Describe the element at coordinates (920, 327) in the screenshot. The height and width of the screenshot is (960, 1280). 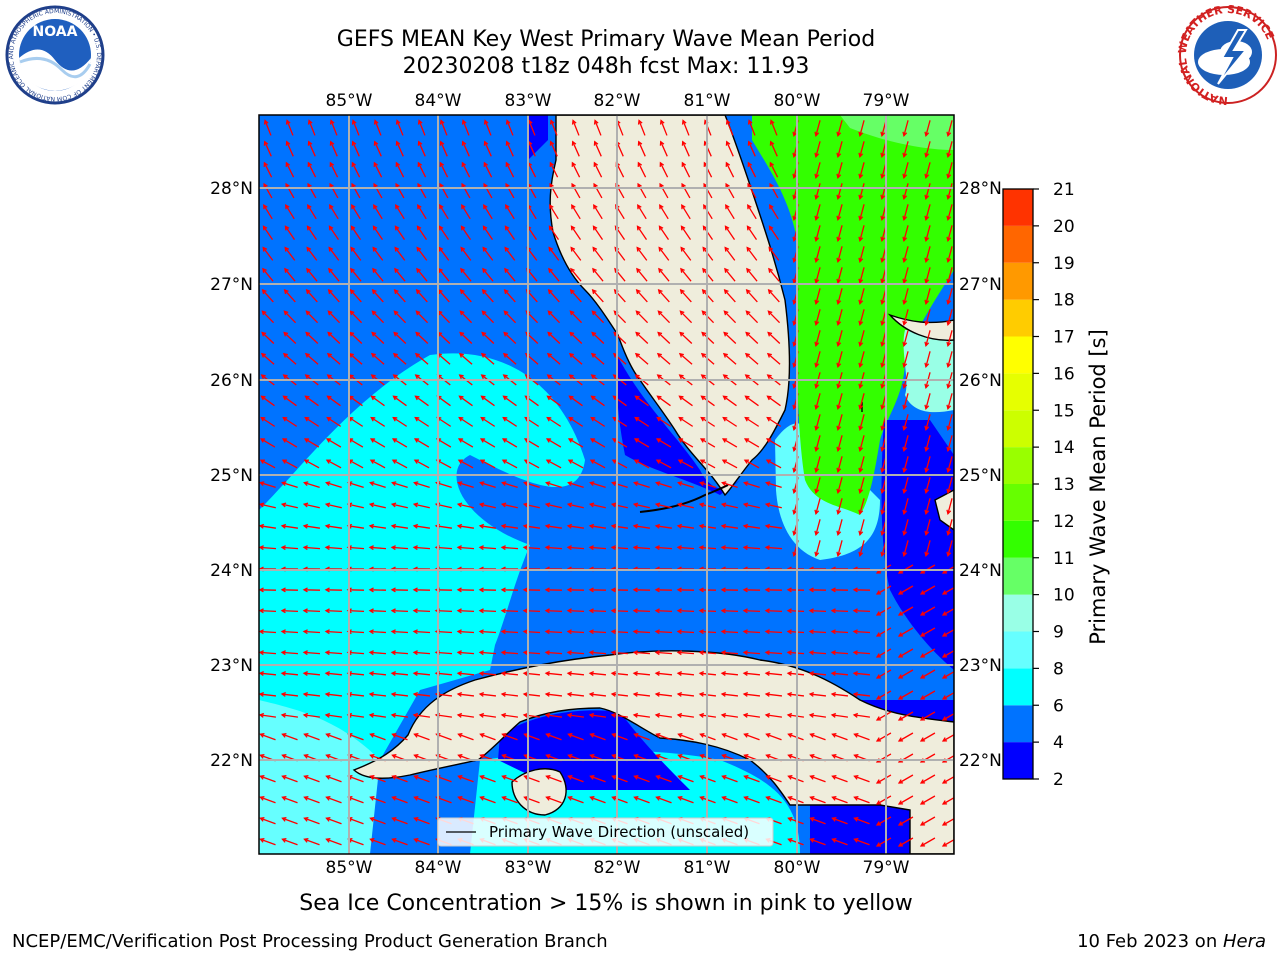
I see `land-grand-bahama` at that location.